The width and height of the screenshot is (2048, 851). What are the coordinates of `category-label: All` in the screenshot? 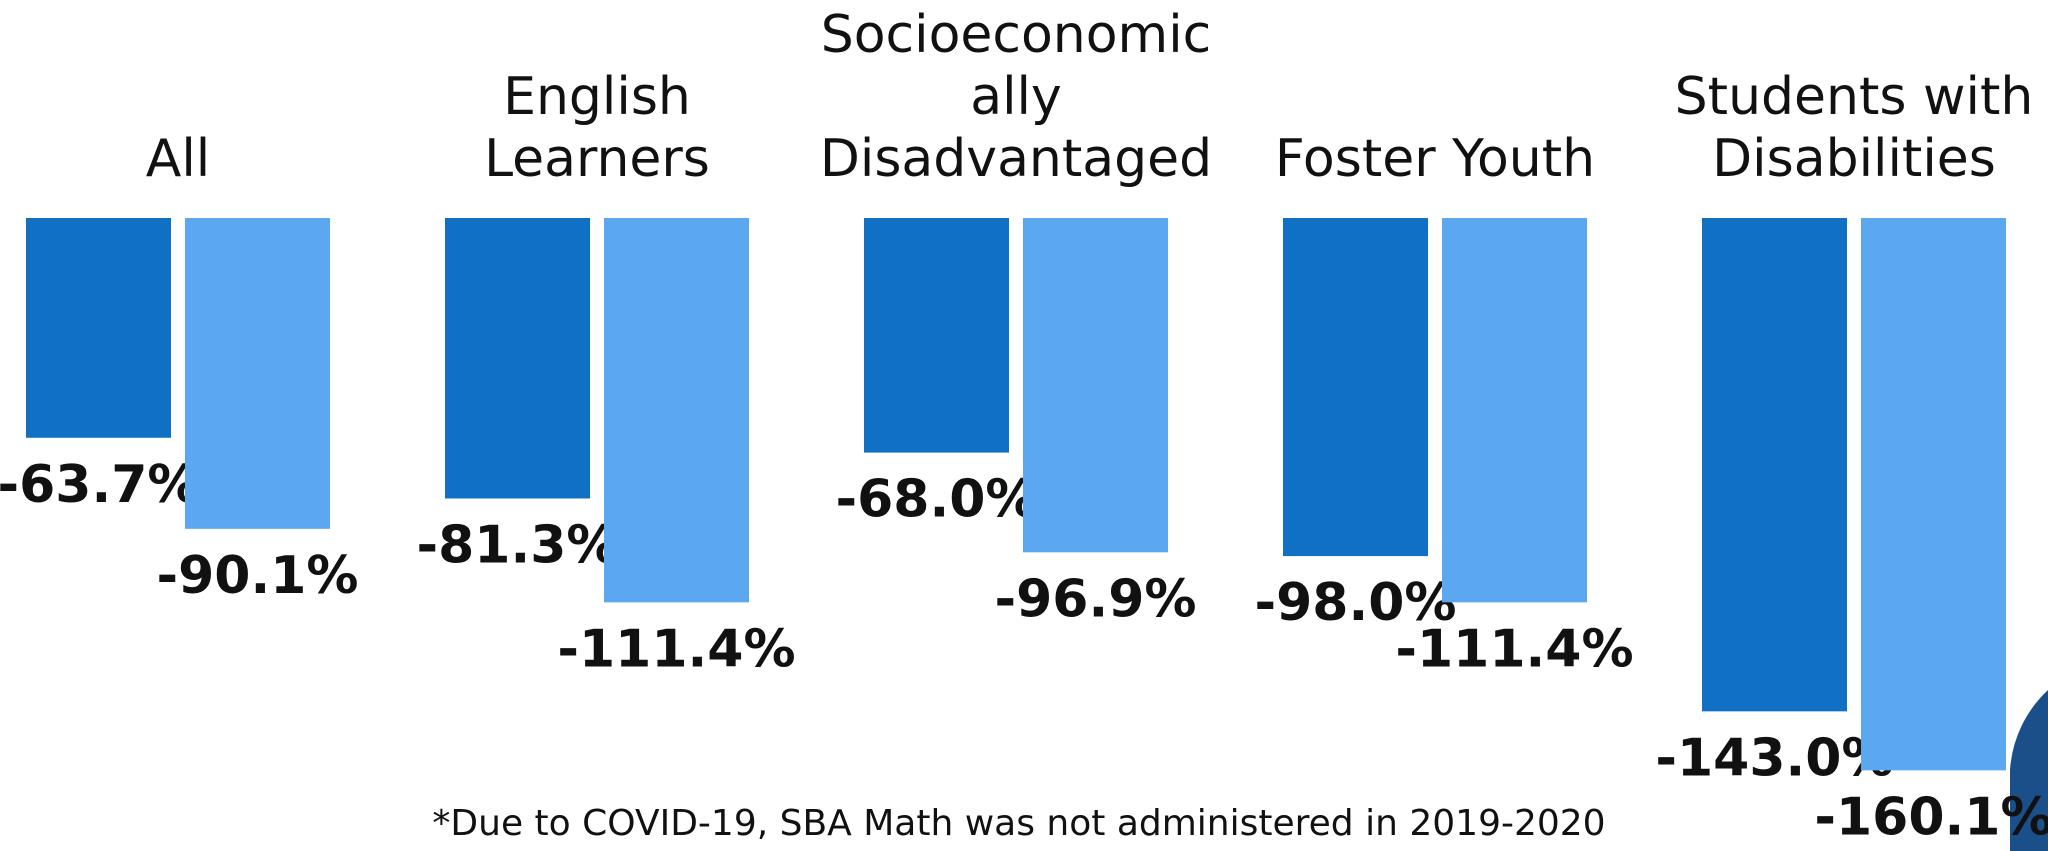 It's located at (178, 159).